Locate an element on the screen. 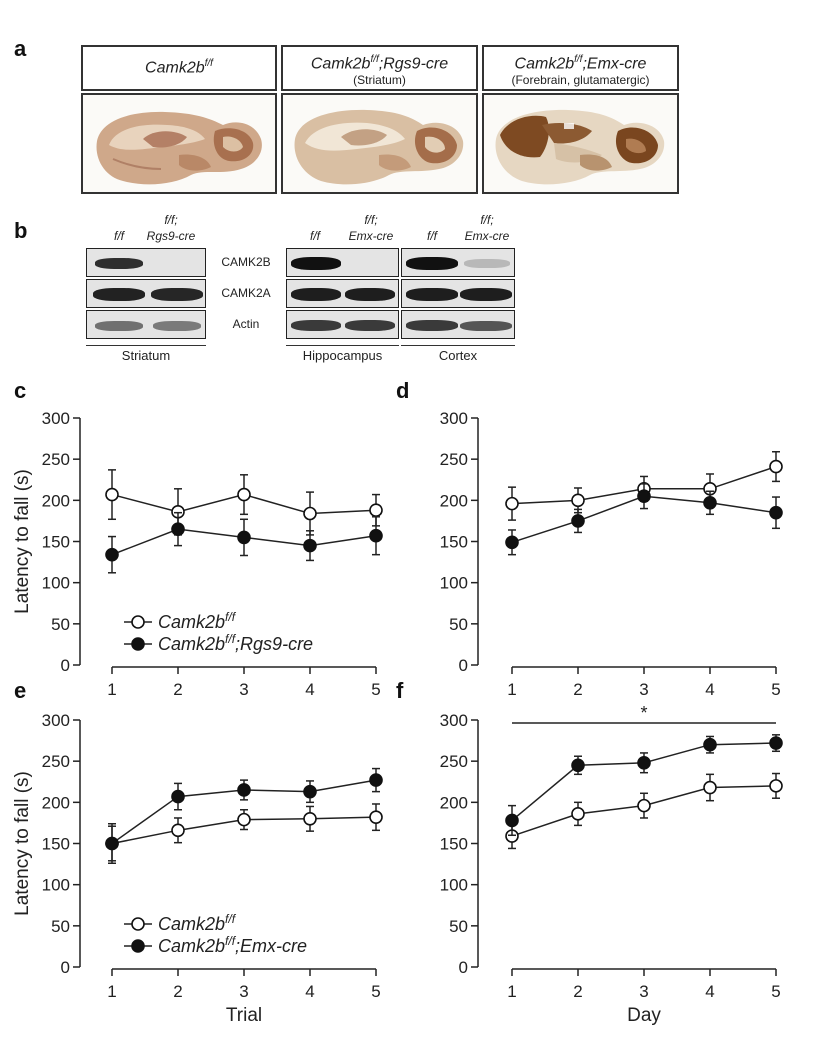 Image resolution: width=820 pixels, height=1039 pixels. blot-striatum-camk2b is located at coordinates (146, 262).